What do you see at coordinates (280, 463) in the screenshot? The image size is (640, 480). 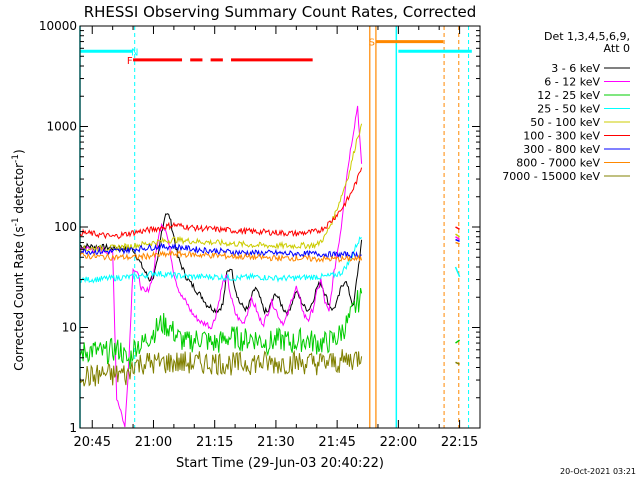 I see `x-axis-label: Start Time (29-Jun-03 20:40:22)` at bounding box center [280, 463].